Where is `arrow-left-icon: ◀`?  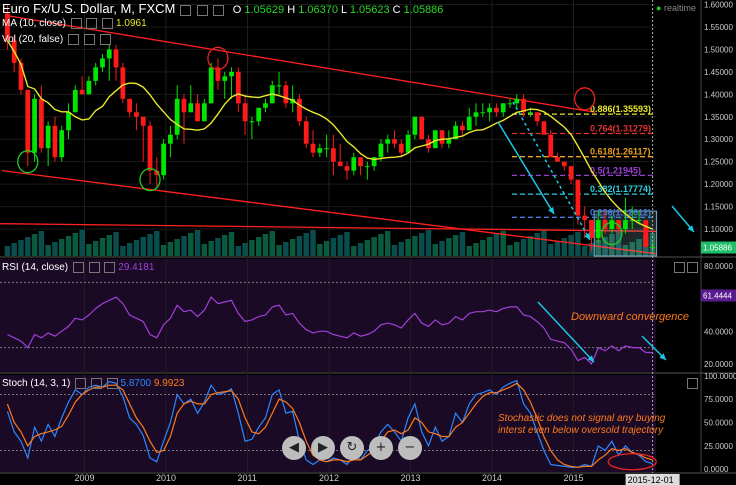 arrow-left-icon: ◀ is located at coordinates (294, 448).